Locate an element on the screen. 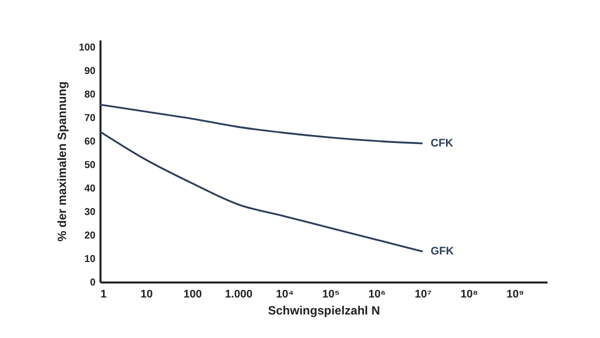  x-tick-label: 10⁵ is located at coordinates (331, 294).